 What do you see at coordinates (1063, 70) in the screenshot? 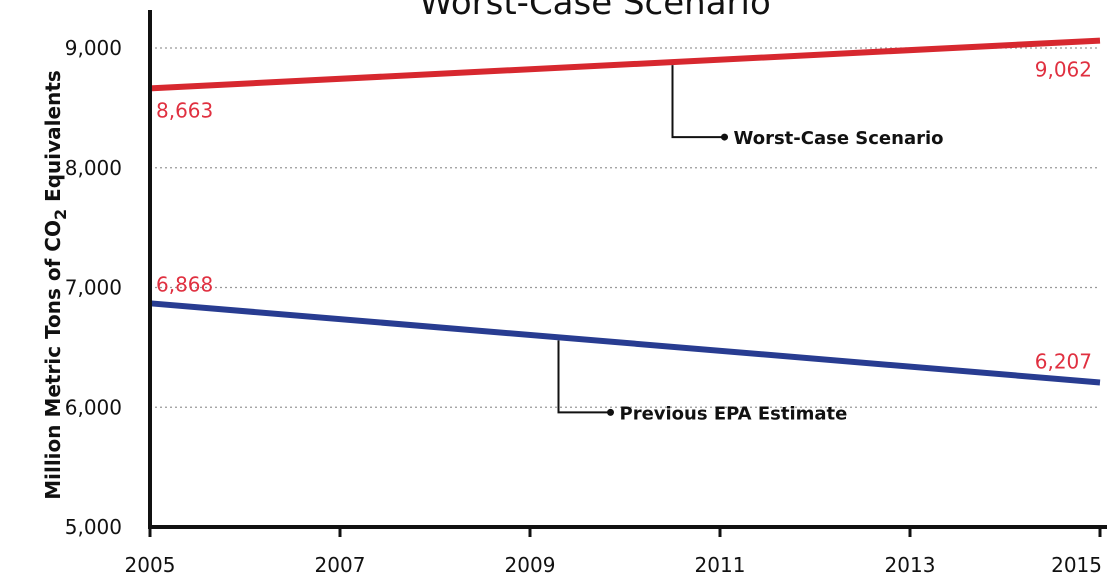
I see `data-label-worst-case-scenario-end: 9,062` at bounding box center [1063, 70].